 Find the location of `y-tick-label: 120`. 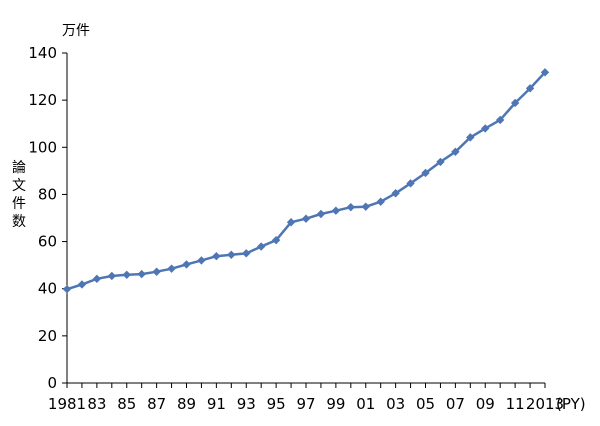

y-tick-label: 120 is located at coordinates (42, 100).